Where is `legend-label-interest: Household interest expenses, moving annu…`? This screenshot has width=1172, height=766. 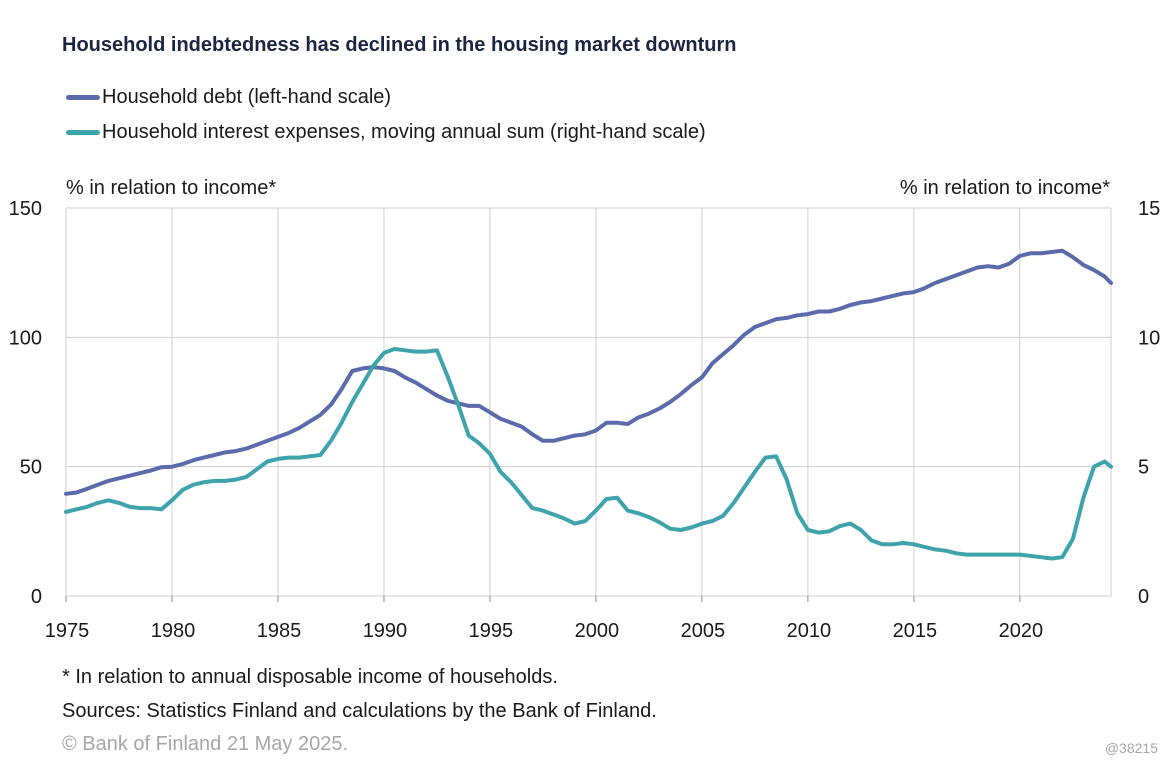
legend-label-interest: Household interest expenses, moving annu… is located at coordinates (404, 132).